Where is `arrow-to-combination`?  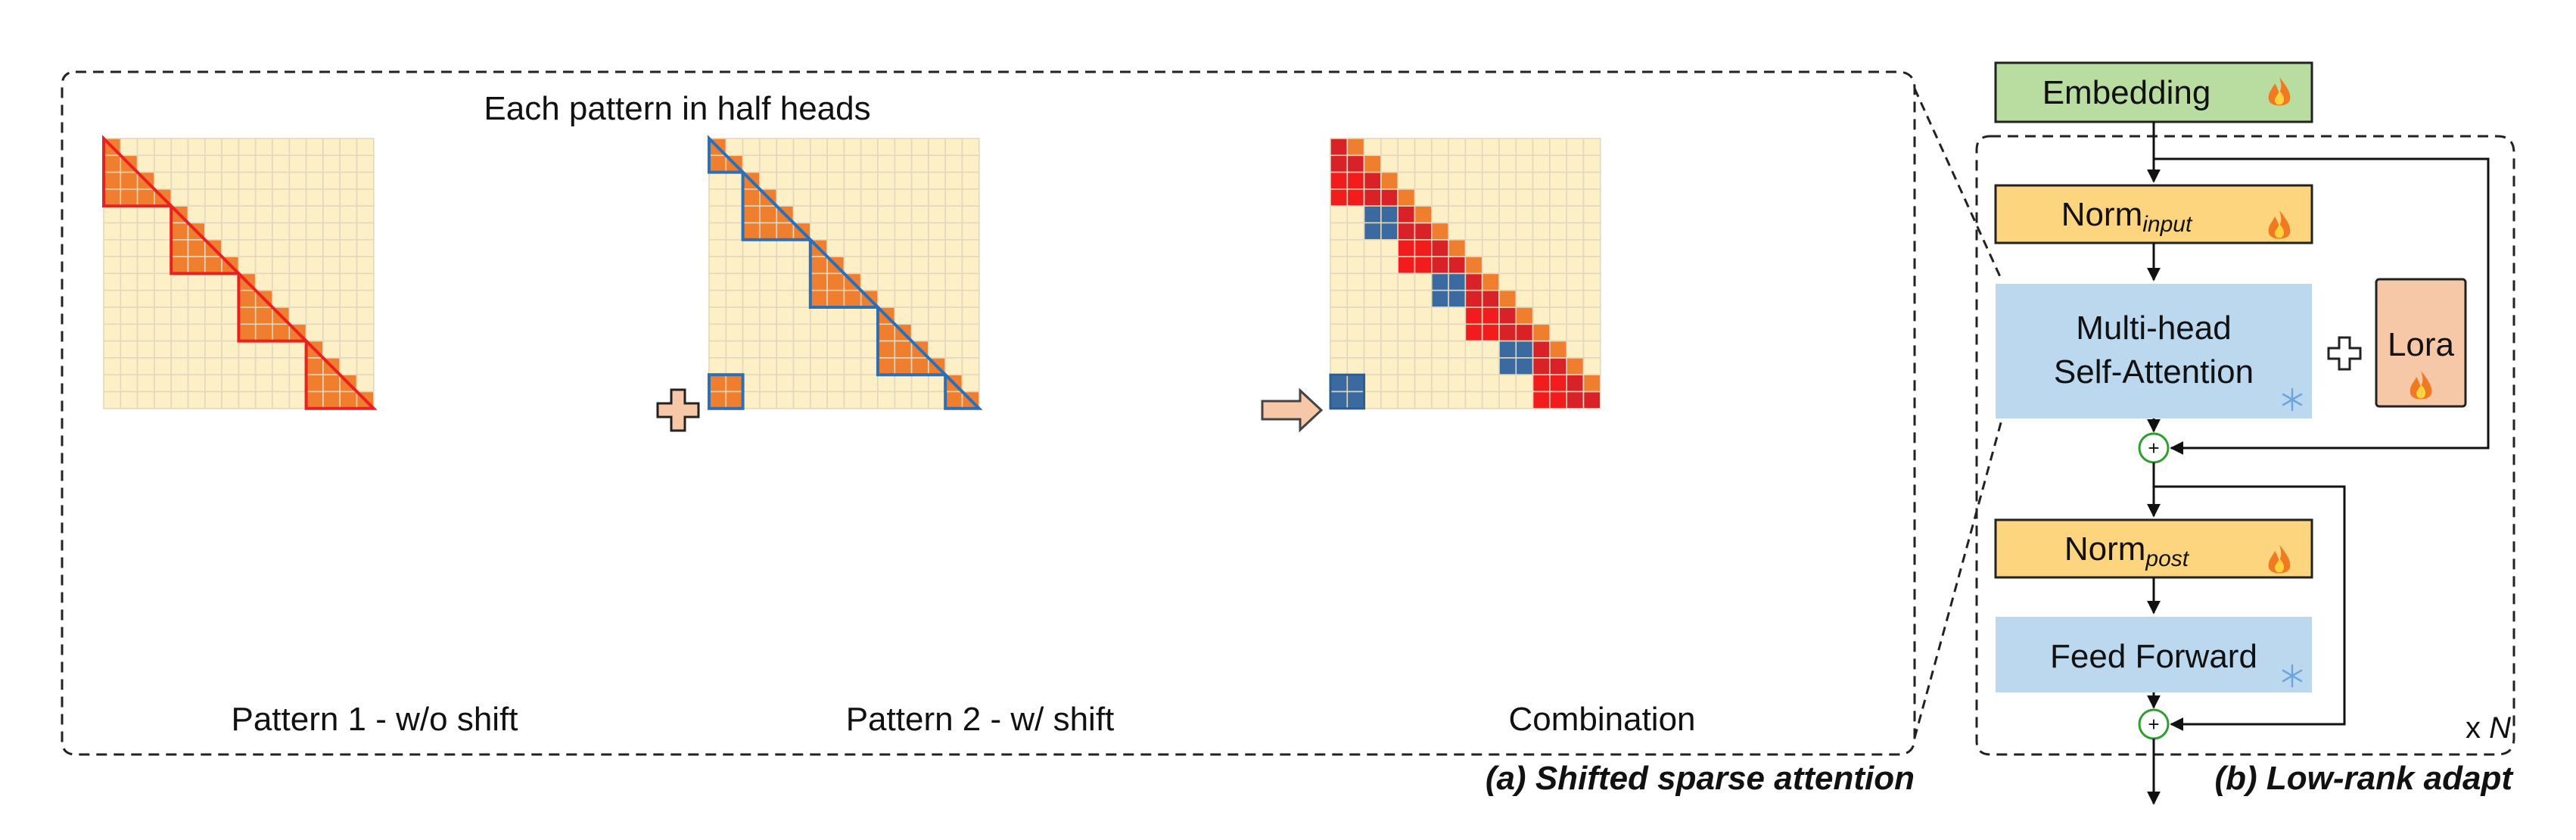 arrow-to-combination is located at coordinates (1292, 410).